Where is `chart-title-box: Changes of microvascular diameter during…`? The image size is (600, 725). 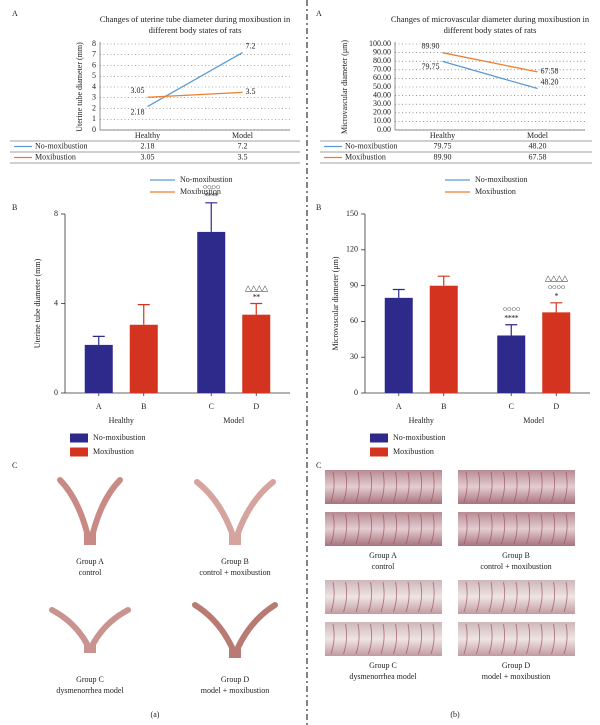 chart-title-box: Changes of microvascular diameter during… is located at coordinates (490, 24).